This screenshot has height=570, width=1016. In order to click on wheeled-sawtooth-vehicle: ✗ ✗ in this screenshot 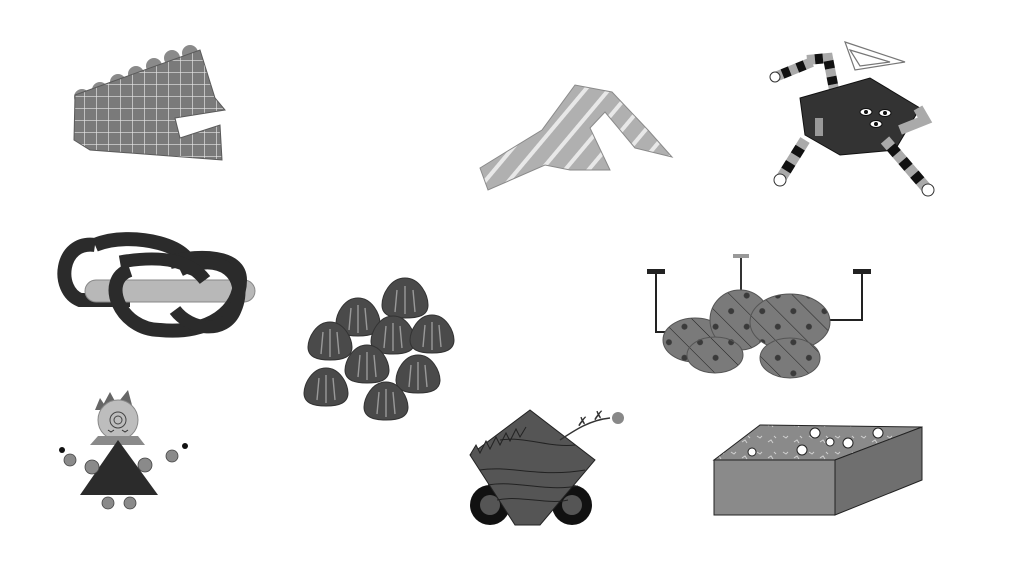, I will do `click(546, 467)`.